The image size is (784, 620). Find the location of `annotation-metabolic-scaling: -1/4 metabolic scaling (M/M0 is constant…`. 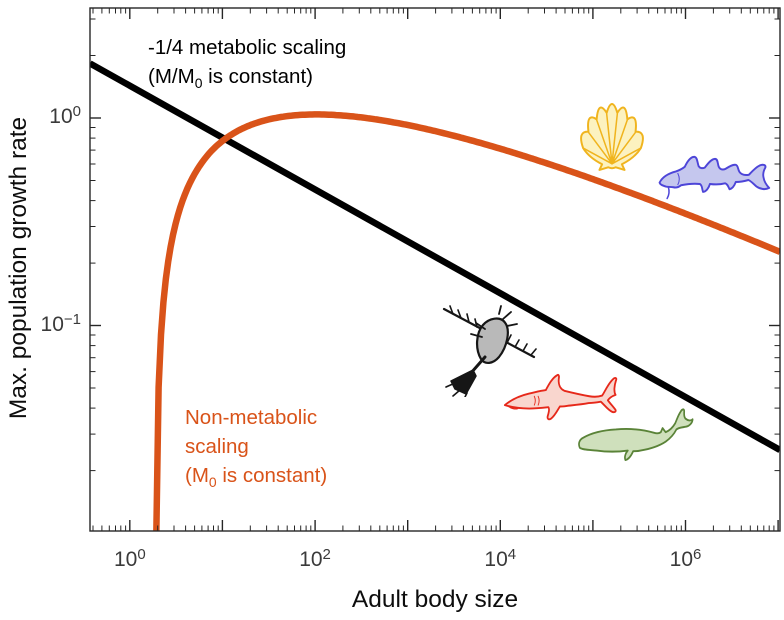

annotation-metabolic-scaling: -1/4 metabolic scaling (M/M0 is constant… is located at coordinates (247, 63).